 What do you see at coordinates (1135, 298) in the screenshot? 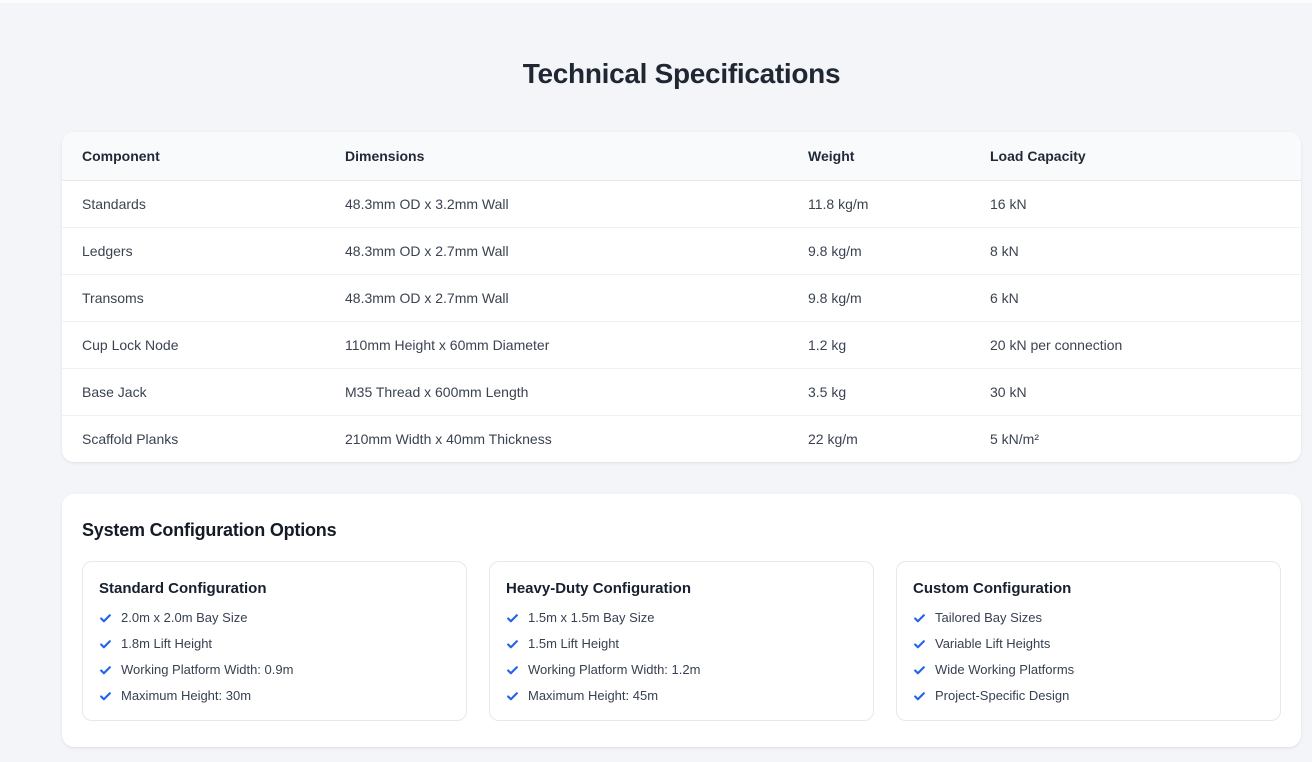
I see `cell-load-capacity: 6 kN` at bounding box center [1135, 298].